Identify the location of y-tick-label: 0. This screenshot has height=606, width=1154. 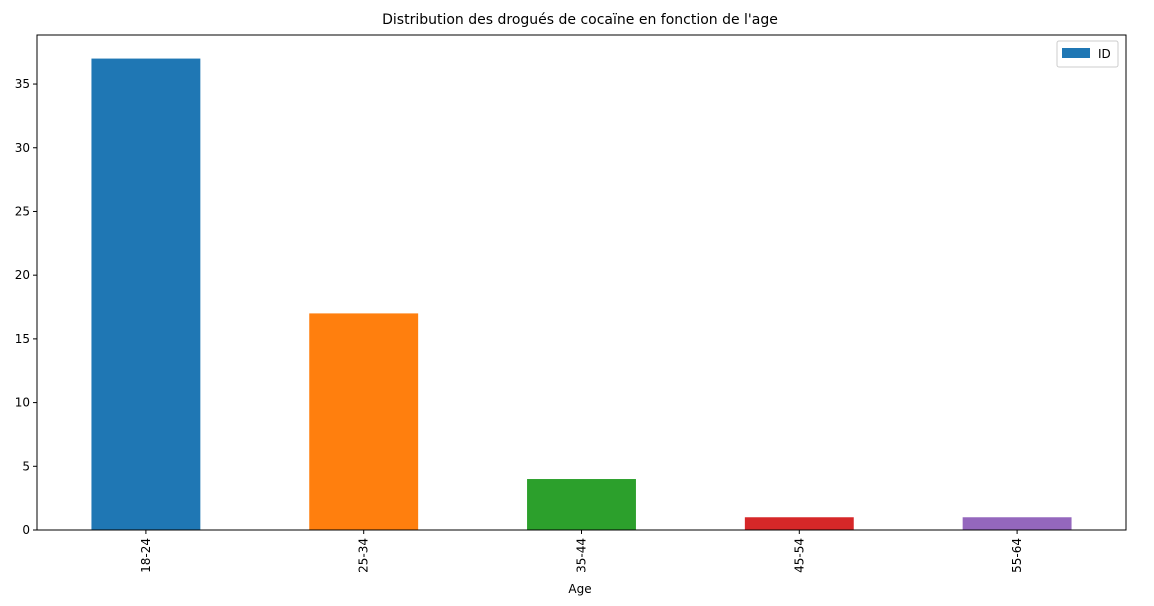
(26, 530).